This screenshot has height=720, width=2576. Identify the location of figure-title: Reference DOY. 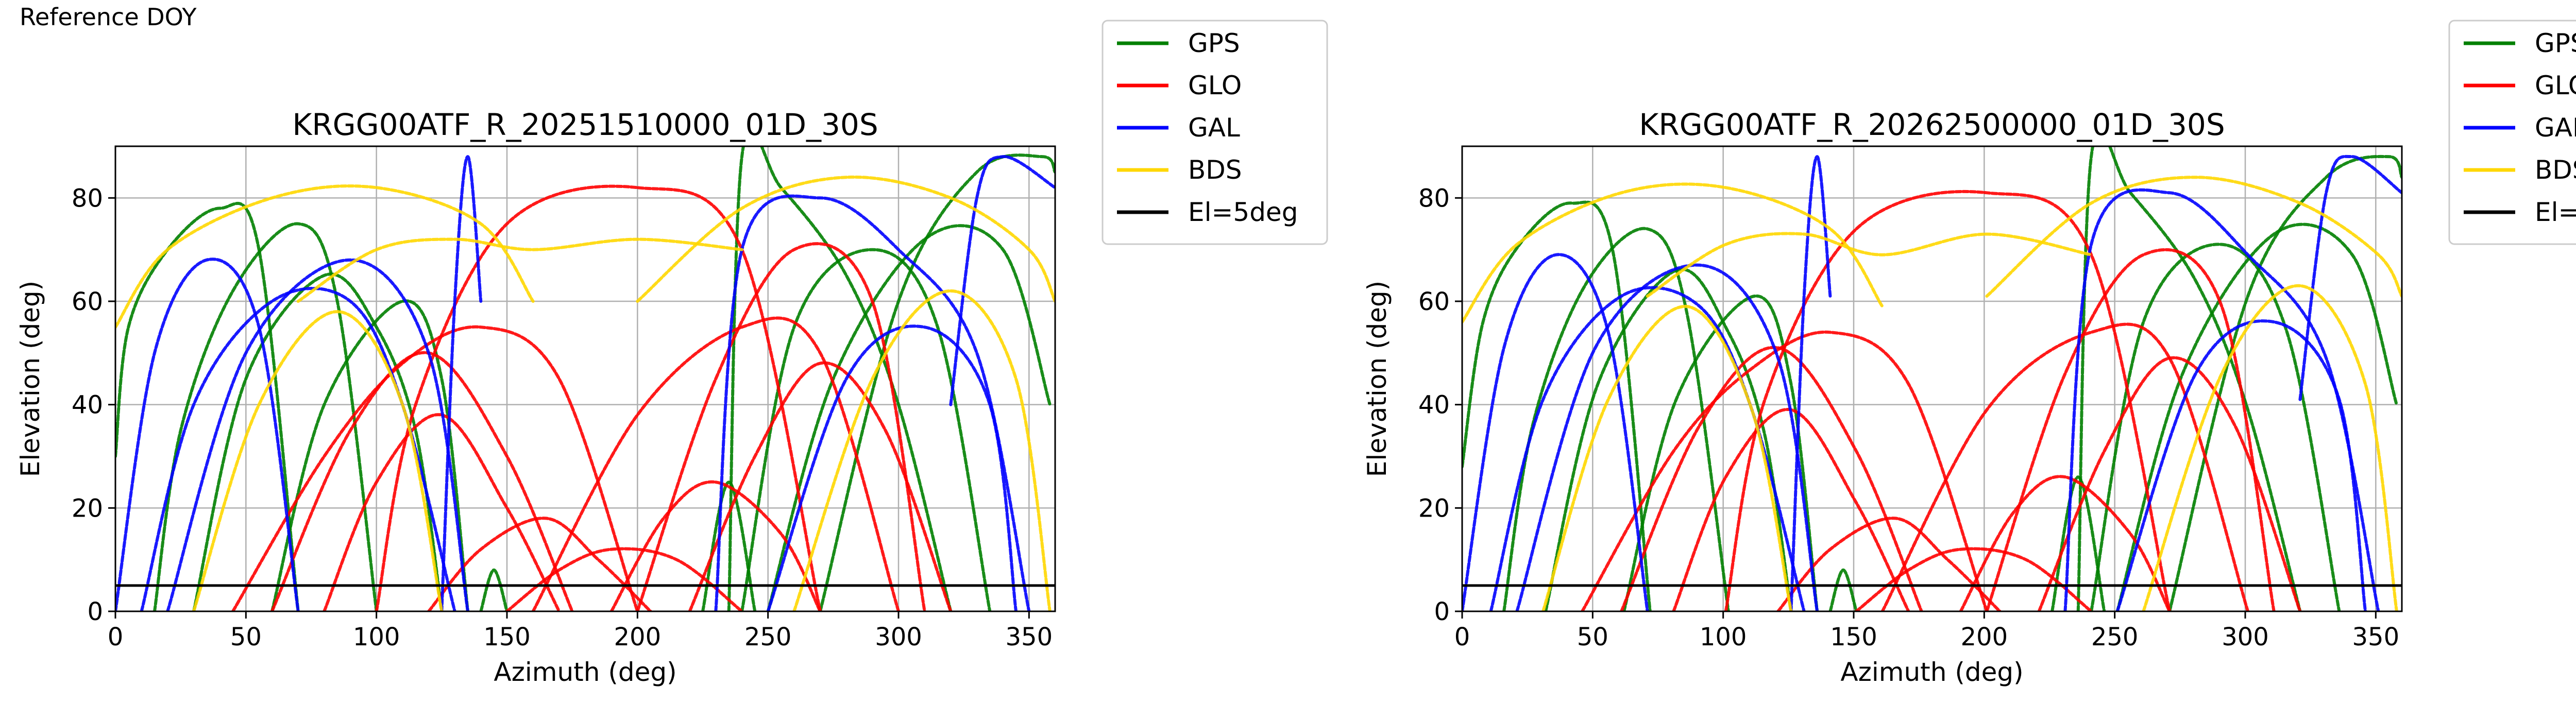
(108, 17).